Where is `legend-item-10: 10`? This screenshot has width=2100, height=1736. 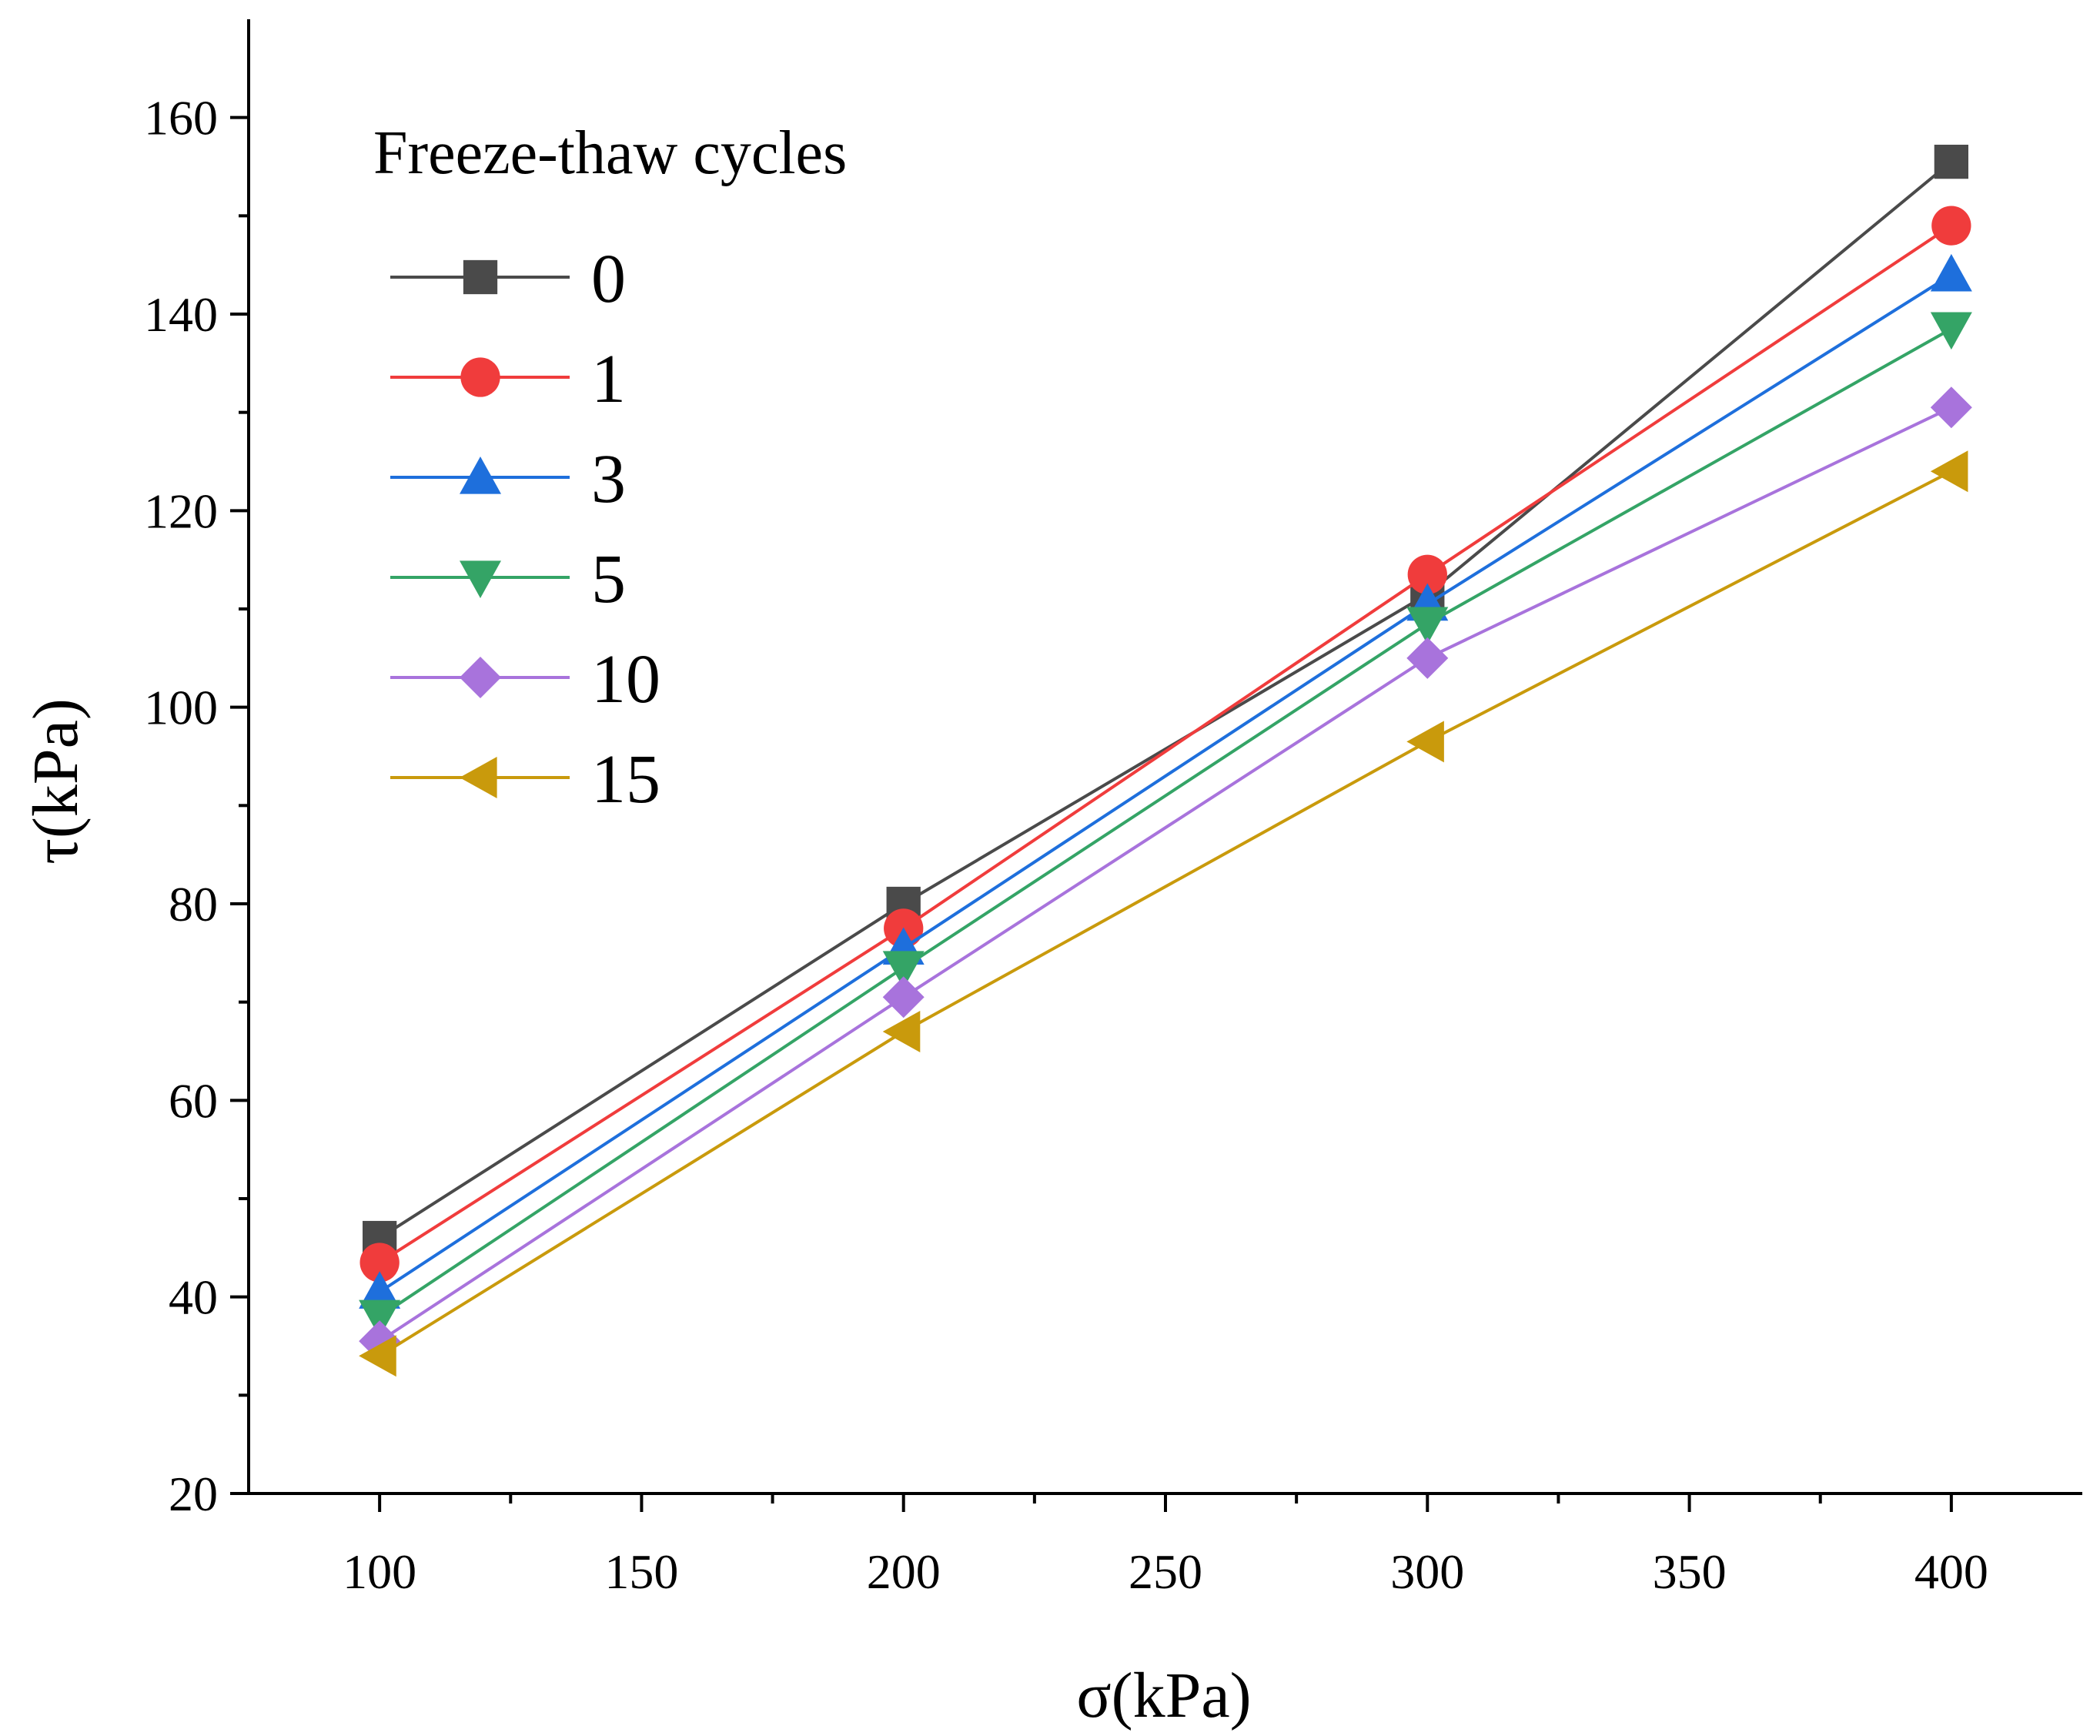
legend-item-10: 10 is located at coordinates (525, 679).